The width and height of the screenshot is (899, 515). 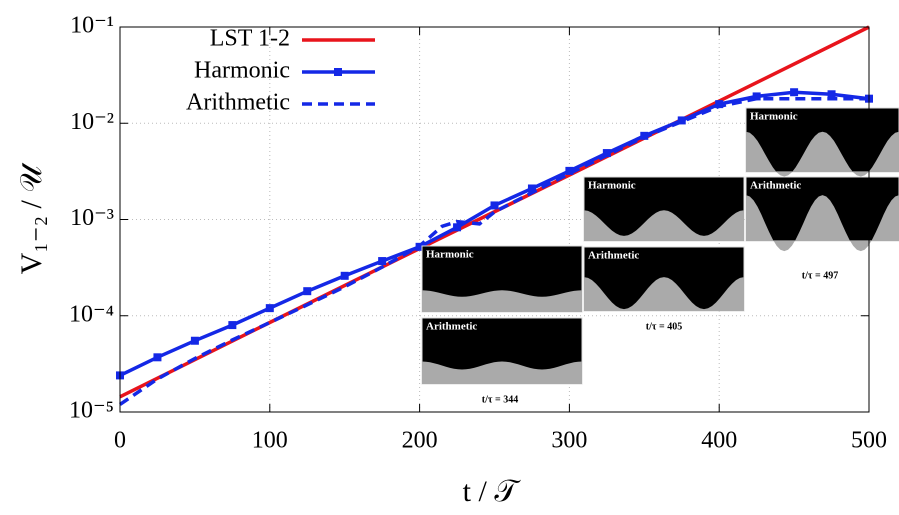 What do you see at coordinates (91, 411) in the screenshot?
I see `y-tick-label: 10⁻⁵` at bounding box center [91, 411].